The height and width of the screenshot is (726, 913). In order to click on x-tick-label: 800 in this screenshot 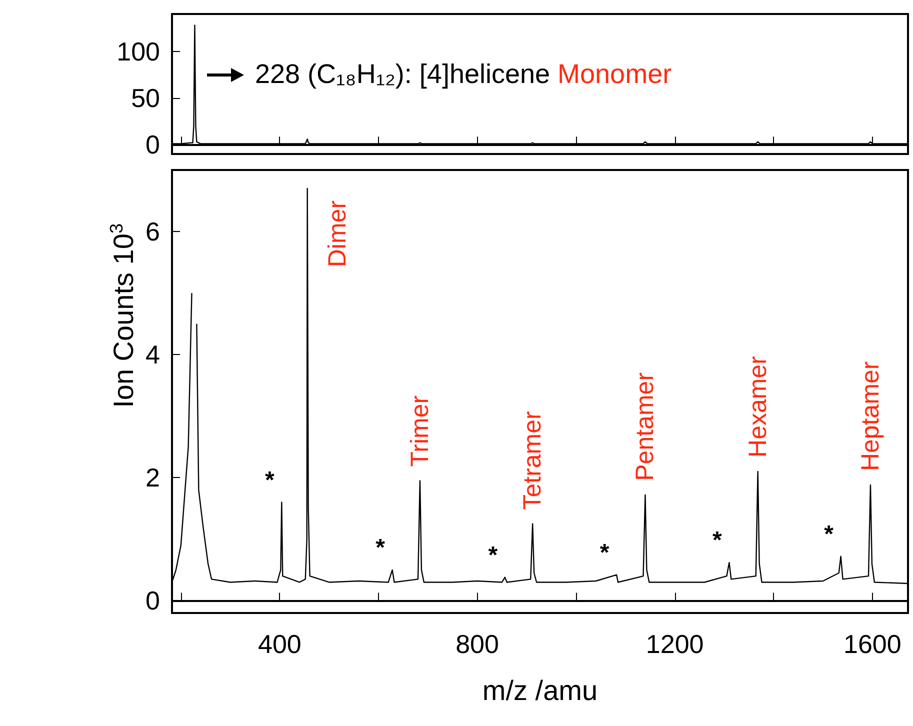, I will do `click(477, 644)`.